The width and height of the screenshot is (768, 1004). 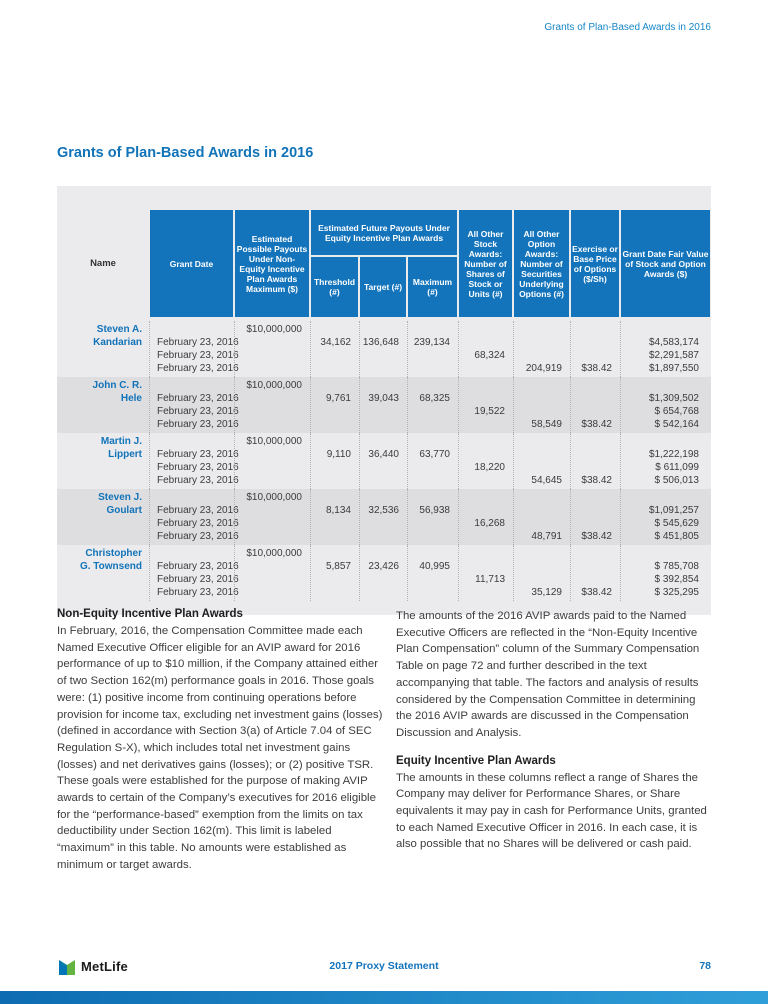 What do you see at coordinates (92, 966) in the screenshot?
I see `metlife-brand: MetLife` at bounding box center [92, 966].